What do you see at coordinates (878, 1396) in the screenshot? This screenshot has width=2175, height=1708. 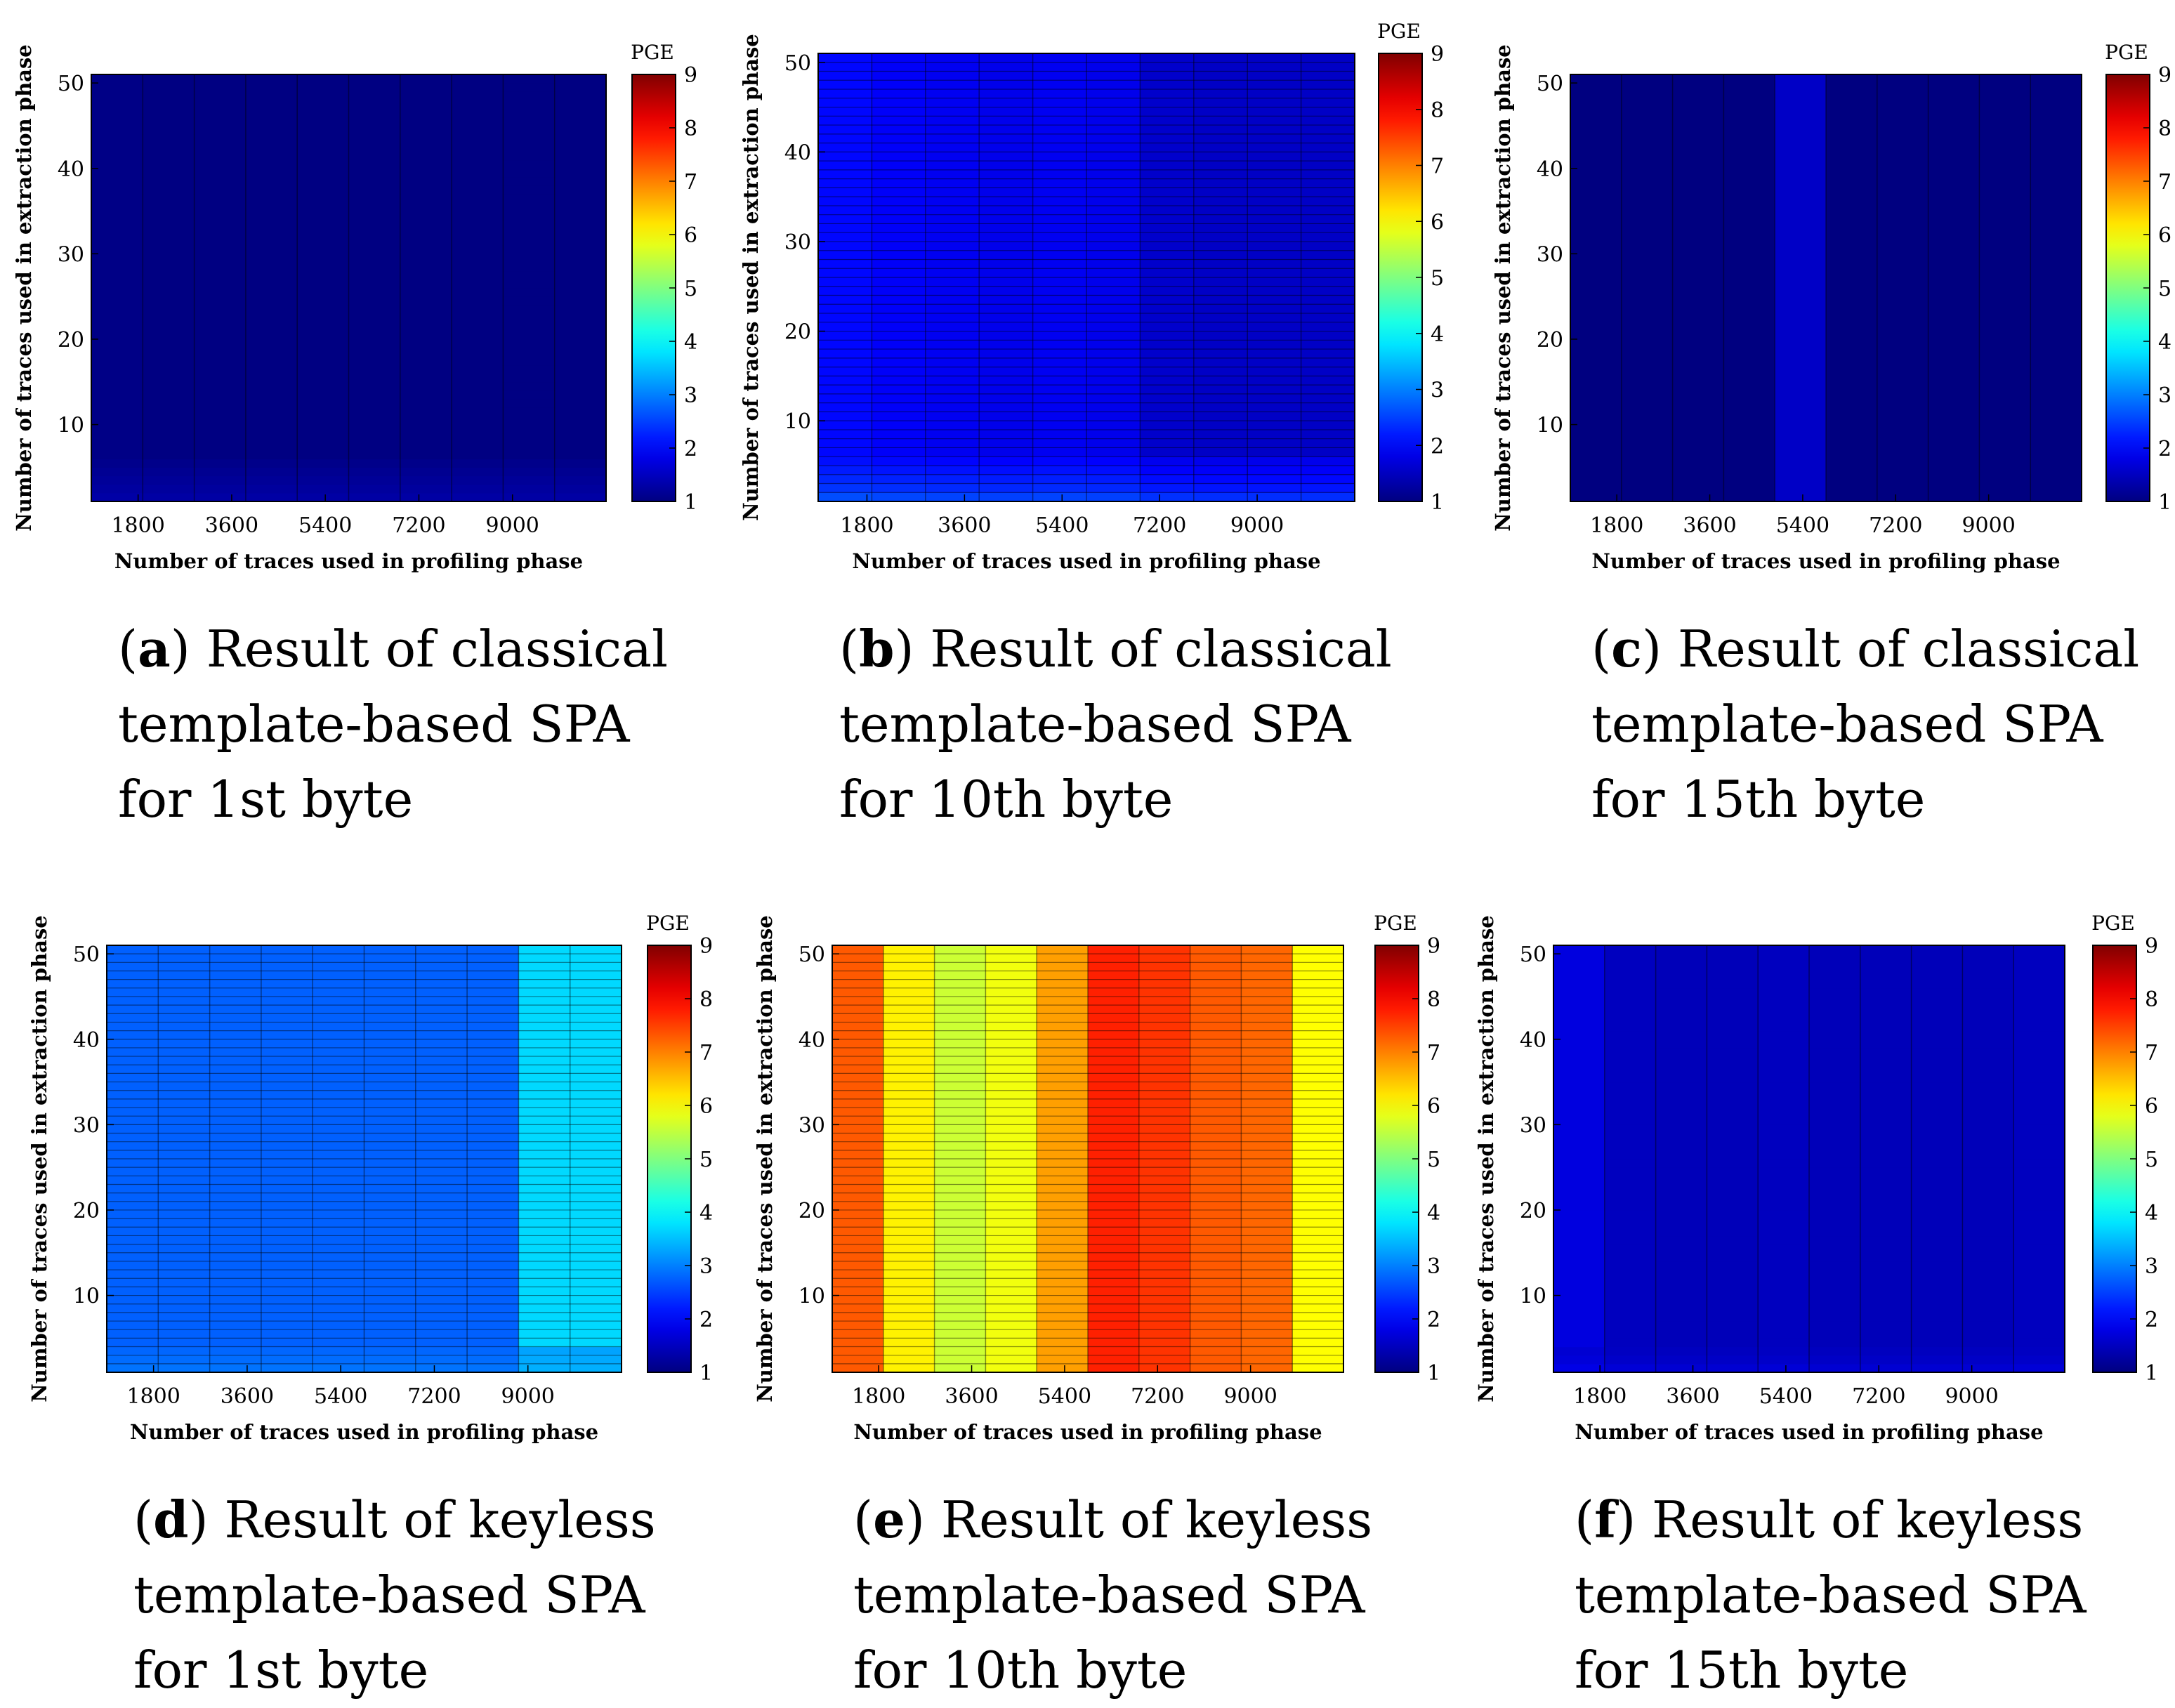 I see `x-tick-label: 1800` at bounding box center [878, 1396].